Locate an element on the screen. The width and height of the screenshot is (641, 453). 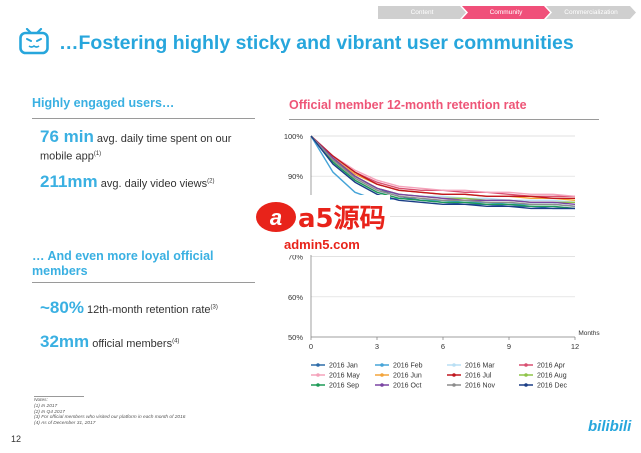
footnote-ref: (3) is located at coordinates (214, 307).